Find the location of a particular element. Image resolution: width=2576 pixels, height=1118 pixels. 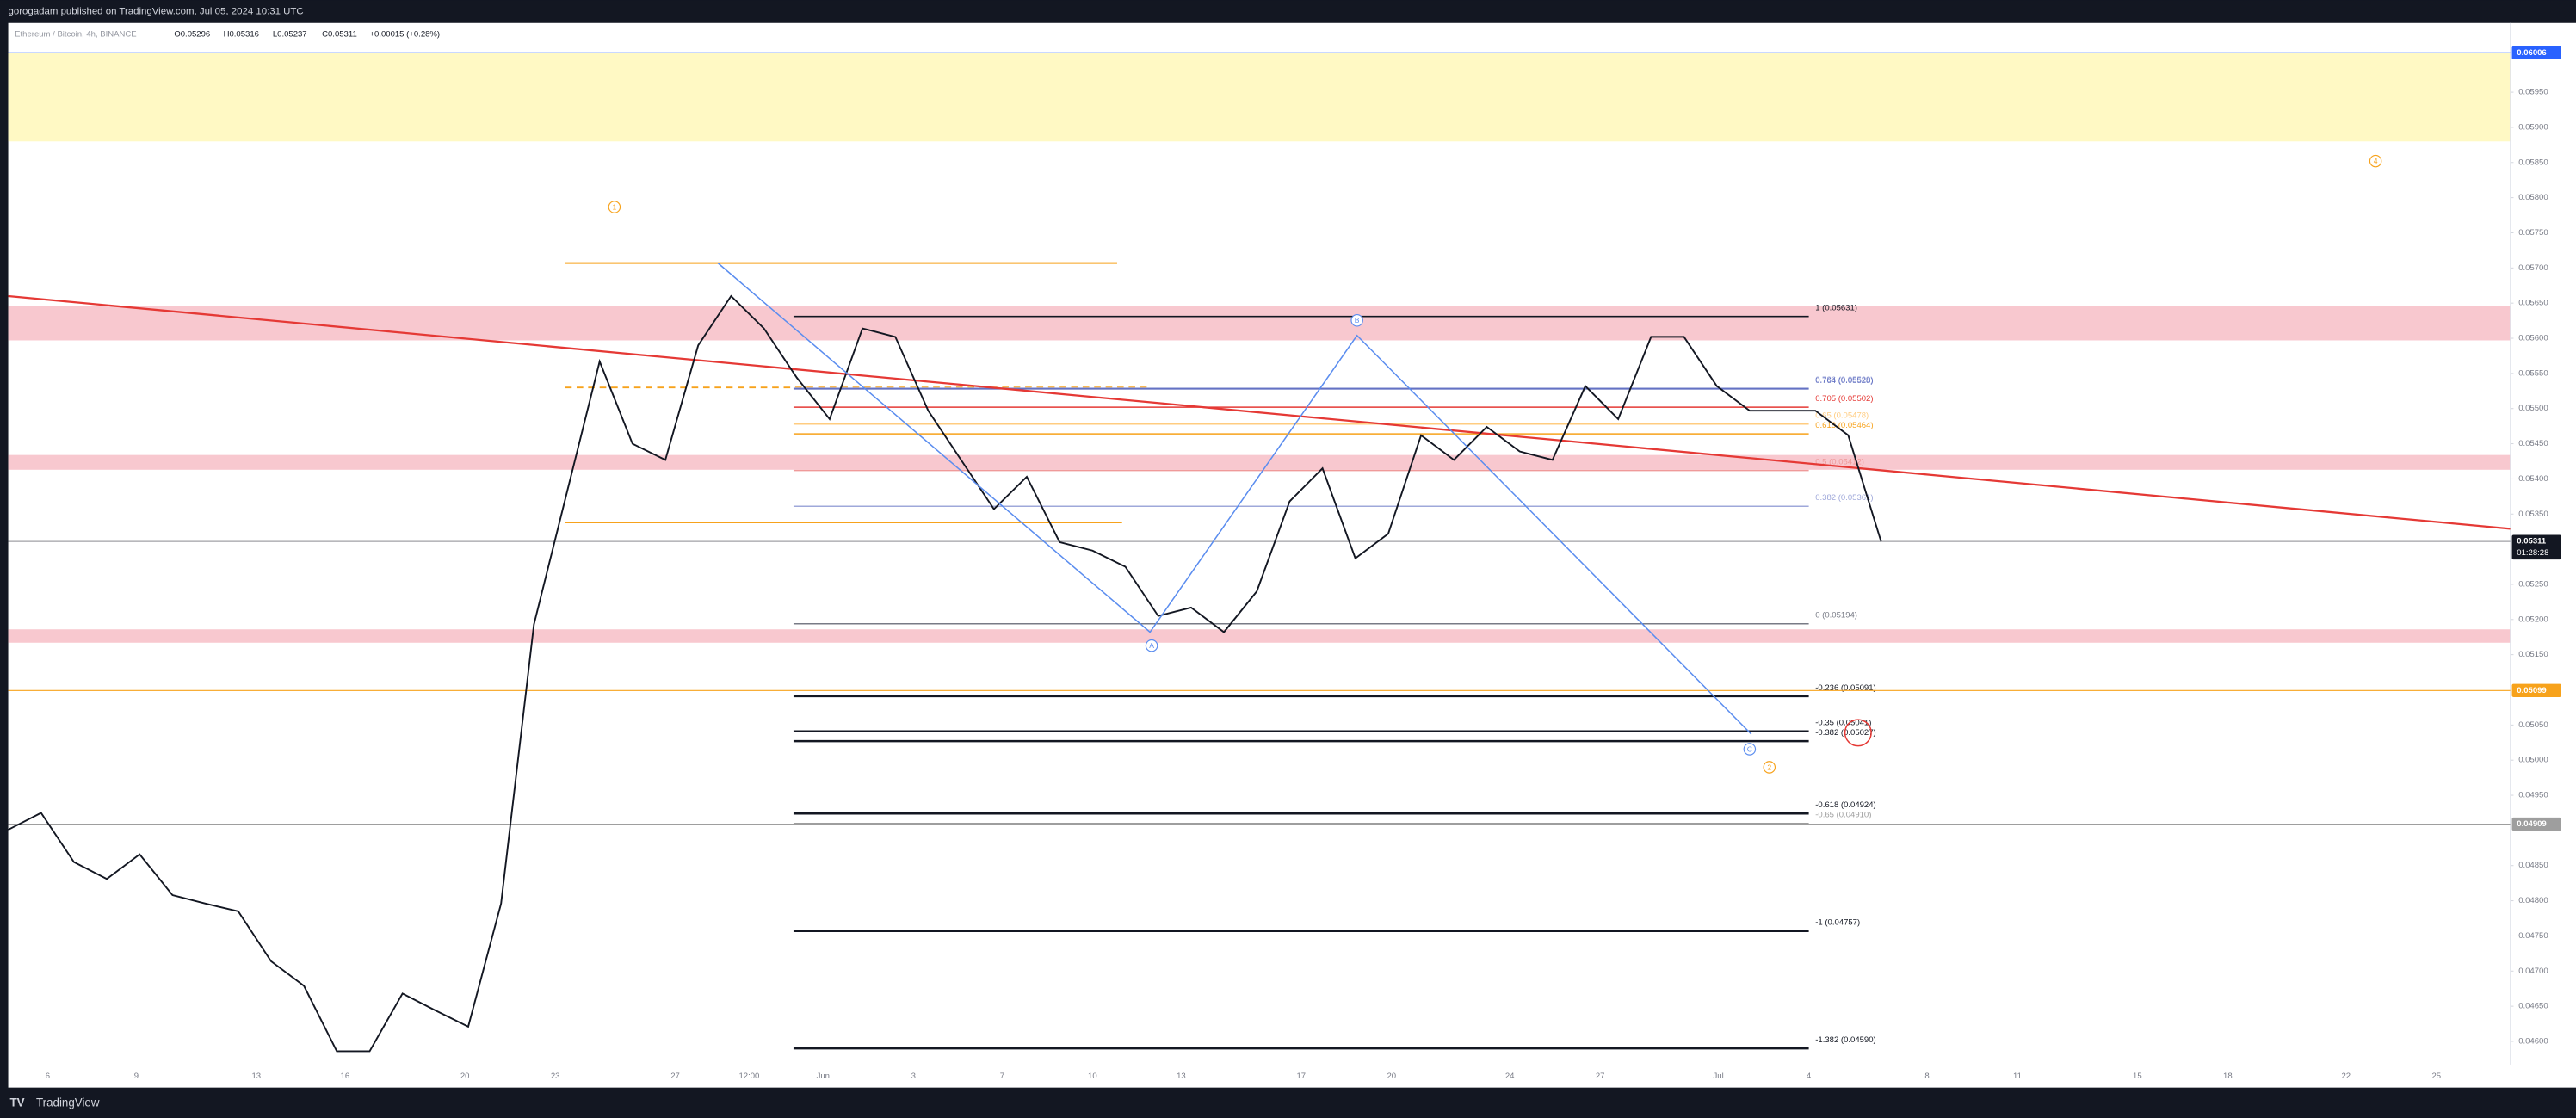

x-tick-label: 16 is located at coordinates (345, 1076).